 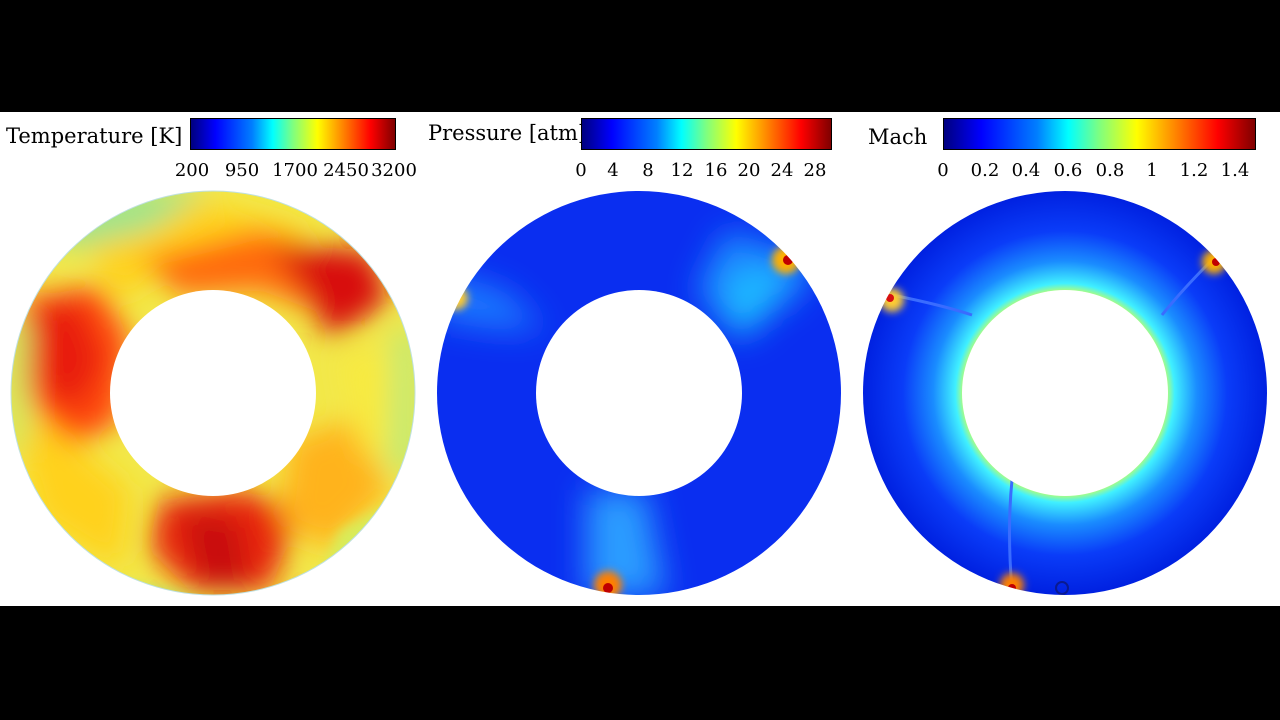 I want to click on pressure-colorbar-title: Pressure [atm], so click(x=507, y=133).